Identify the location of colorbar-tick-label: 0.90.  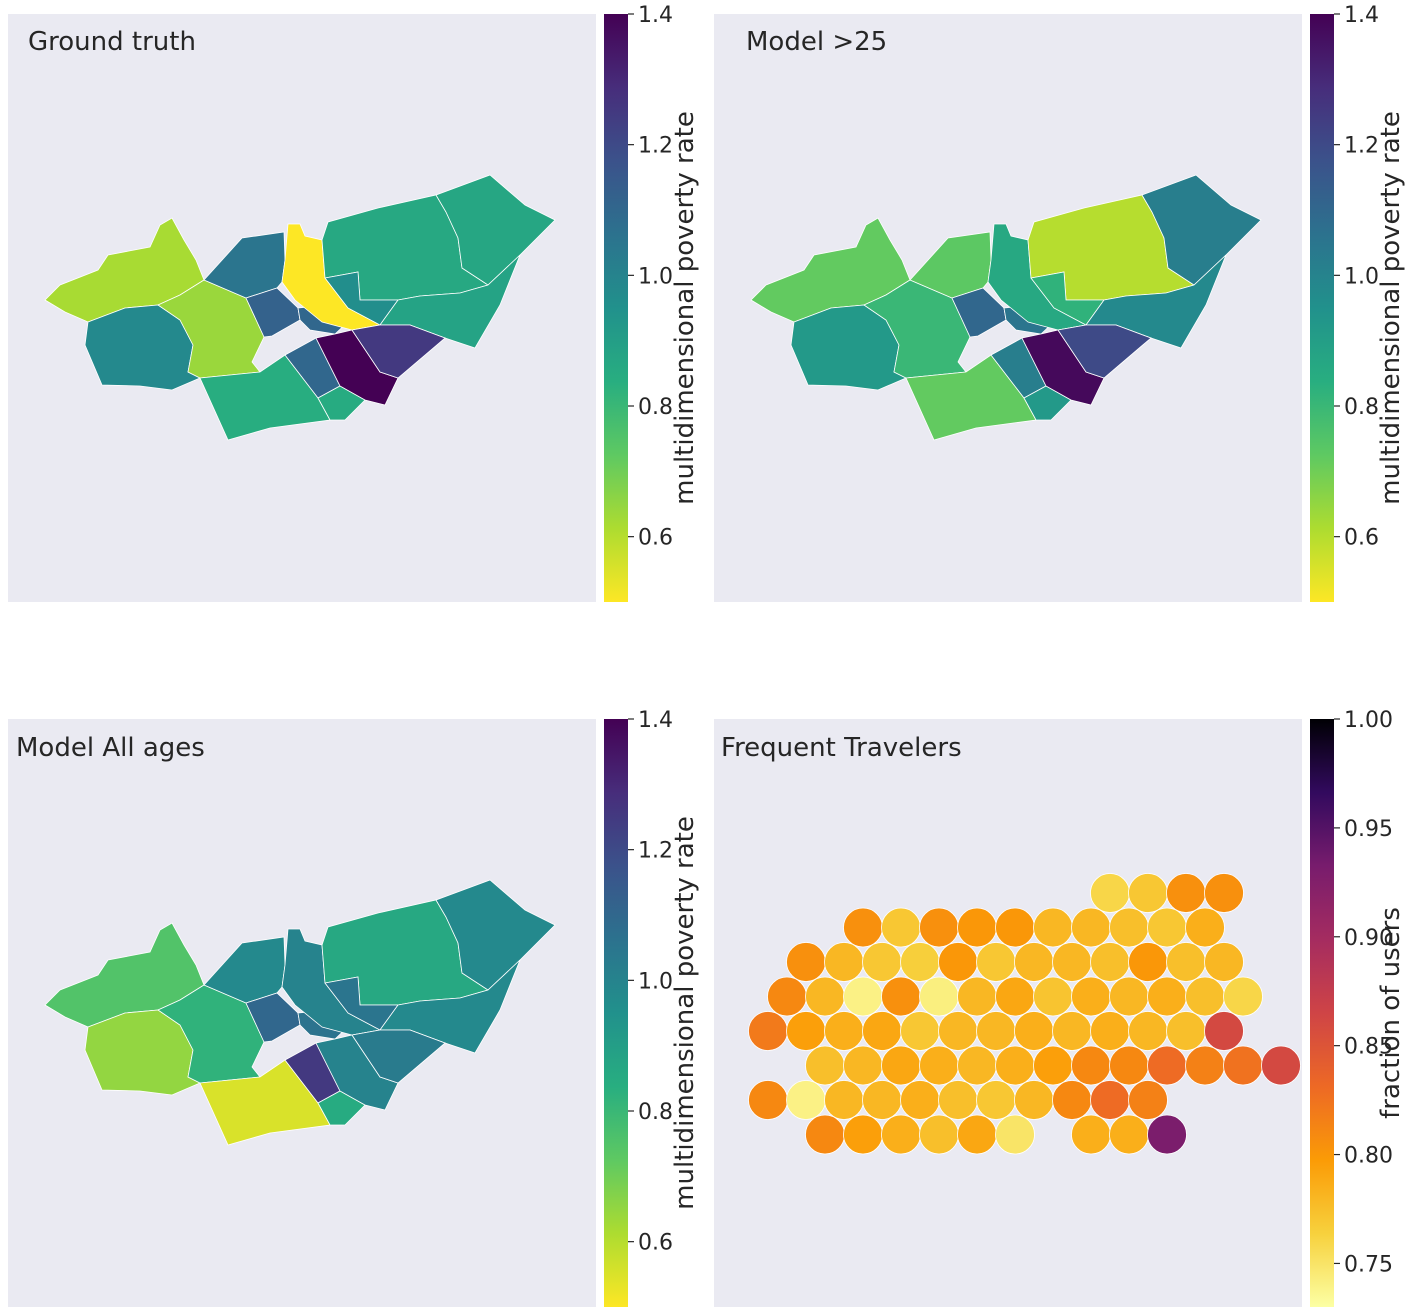
(1368, 938).